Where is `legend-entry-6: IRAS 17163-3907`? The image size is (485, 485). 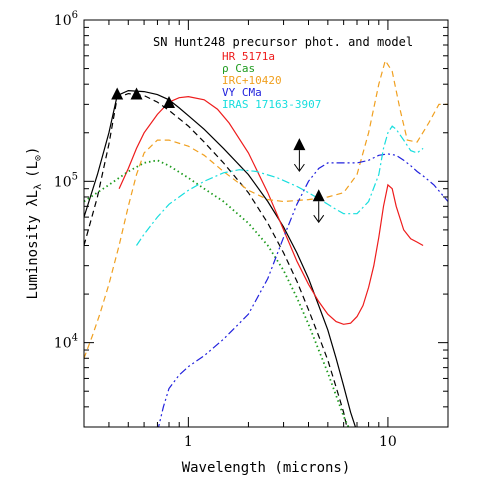
legend-entry-6: IRAS 17163-3907 is located at coordinates (271, 104).